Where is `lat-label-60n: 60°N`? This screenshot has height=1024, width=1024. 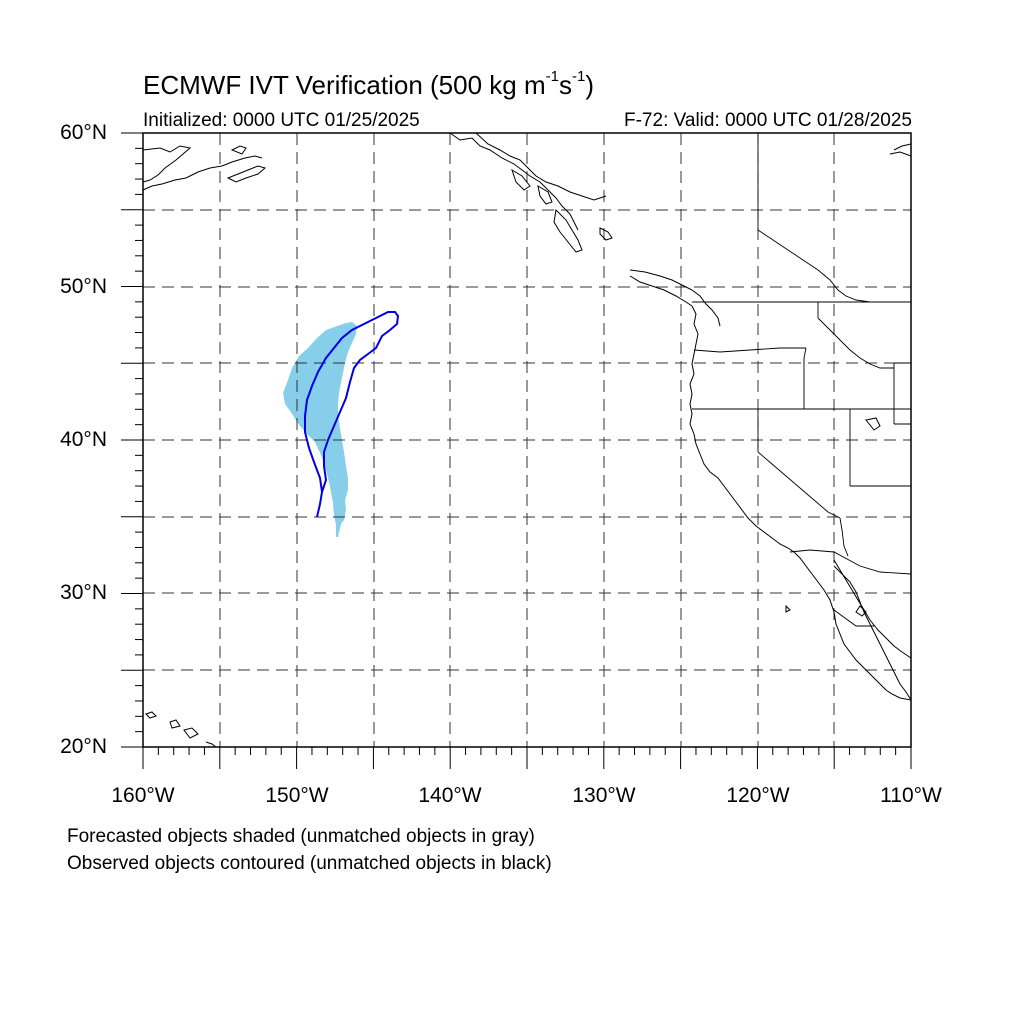
lat-label-60n: 60°N is located at coordinates (83, 132).